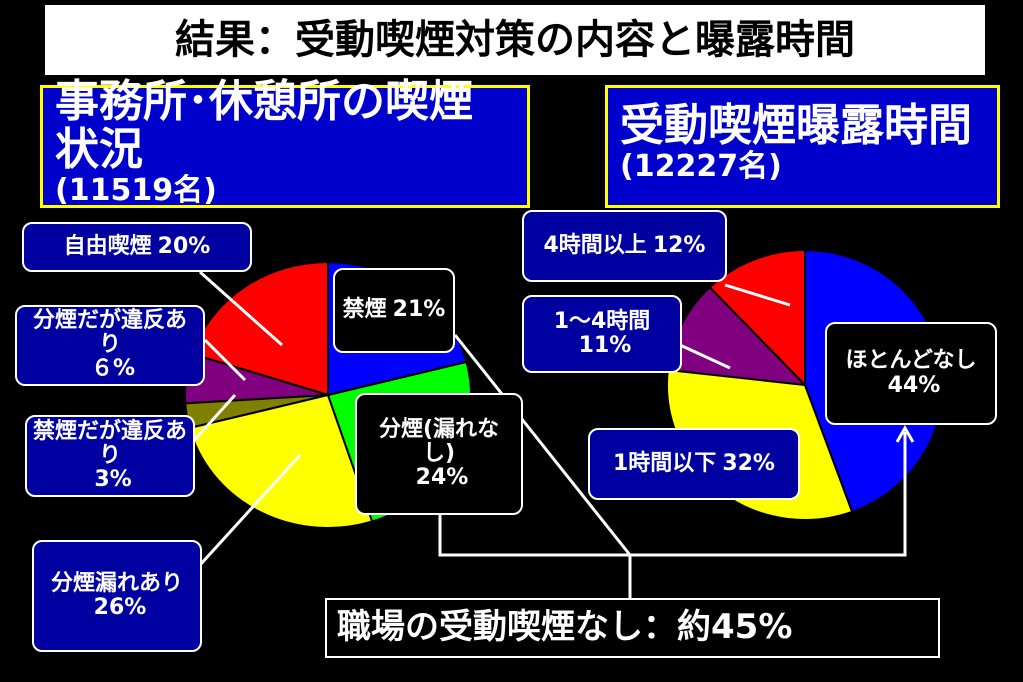  Describe the element at coordinates (109, 333) in the screenshot. I see `category-label: 分煙だが違反あり` at that location.